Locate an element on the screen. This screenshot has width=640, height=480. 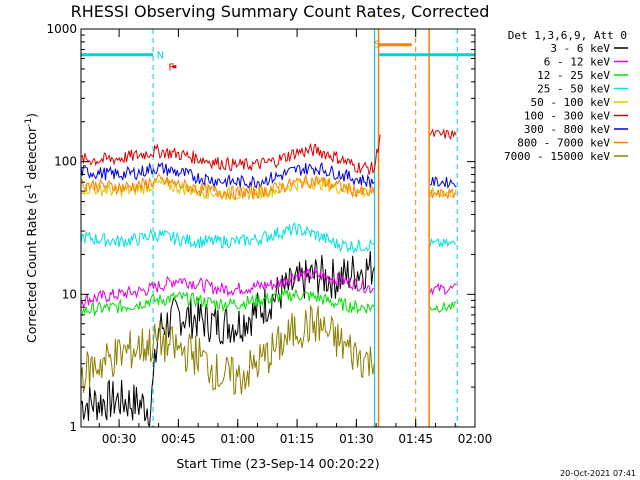
x-tick-label-4: 01:30 is located at coordinates (356, 439).